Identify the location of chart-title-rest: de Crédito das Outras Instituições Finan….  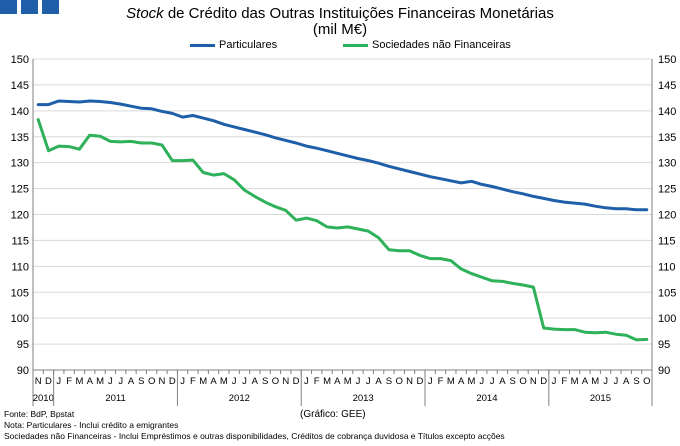
(358, 13).